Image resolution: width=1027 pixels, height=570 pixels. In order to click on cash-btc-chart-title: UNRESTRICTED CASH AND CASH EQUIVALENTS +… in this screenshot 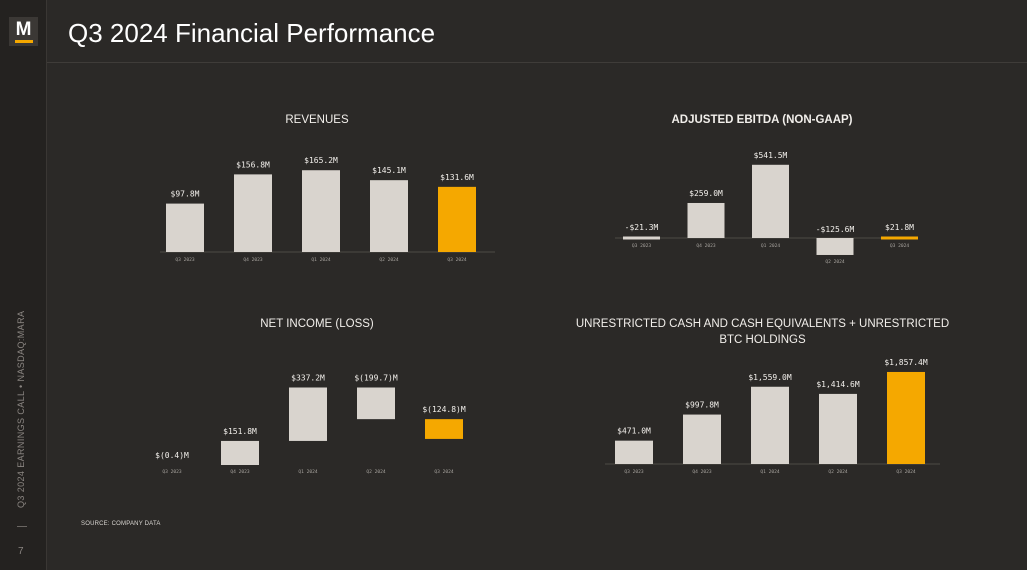, I will do `click(762, 332)`.